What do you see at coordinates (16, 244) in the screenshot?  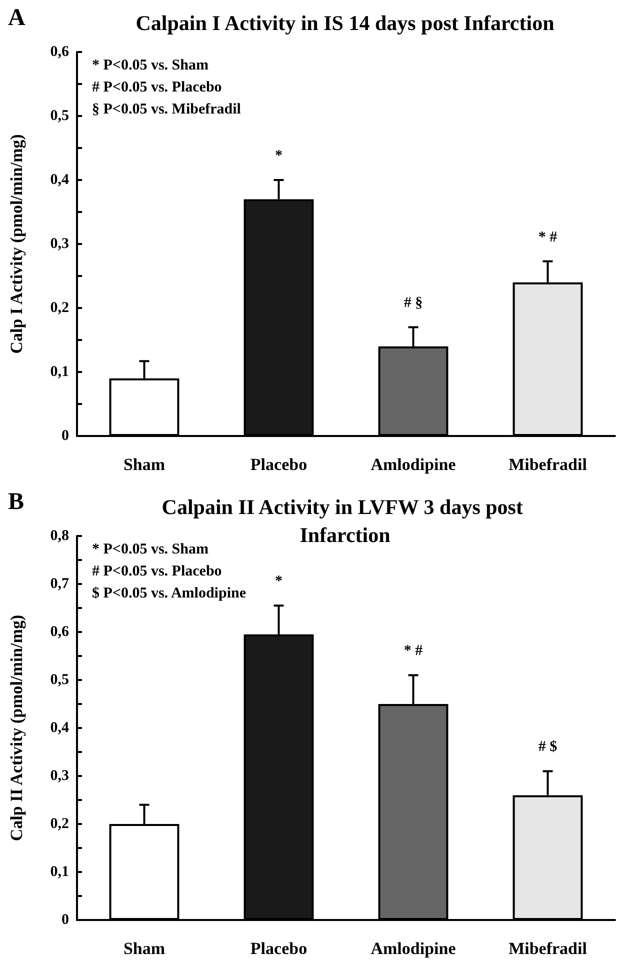 I see `y-axis-title: Calp I Activity (pmol/min/mg)` at bounding box center [16, 244].